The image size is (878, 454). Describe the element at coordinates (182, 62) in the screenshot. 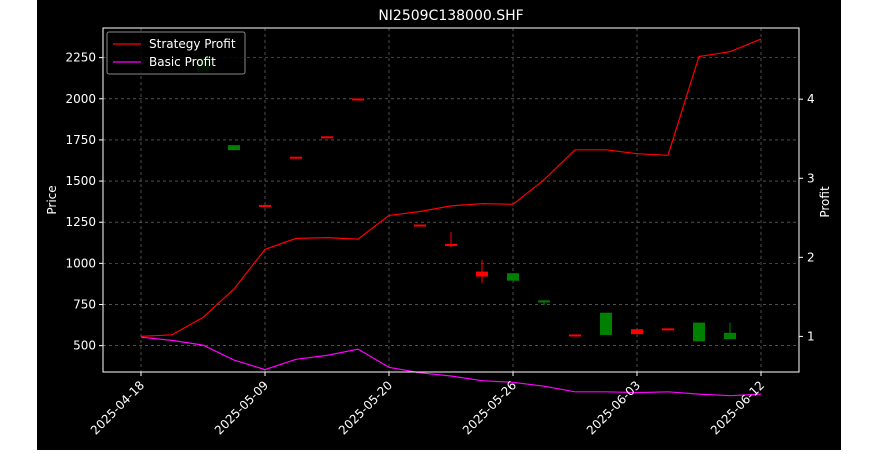

I see `legend-basic-label: Basic Profit` at that location.